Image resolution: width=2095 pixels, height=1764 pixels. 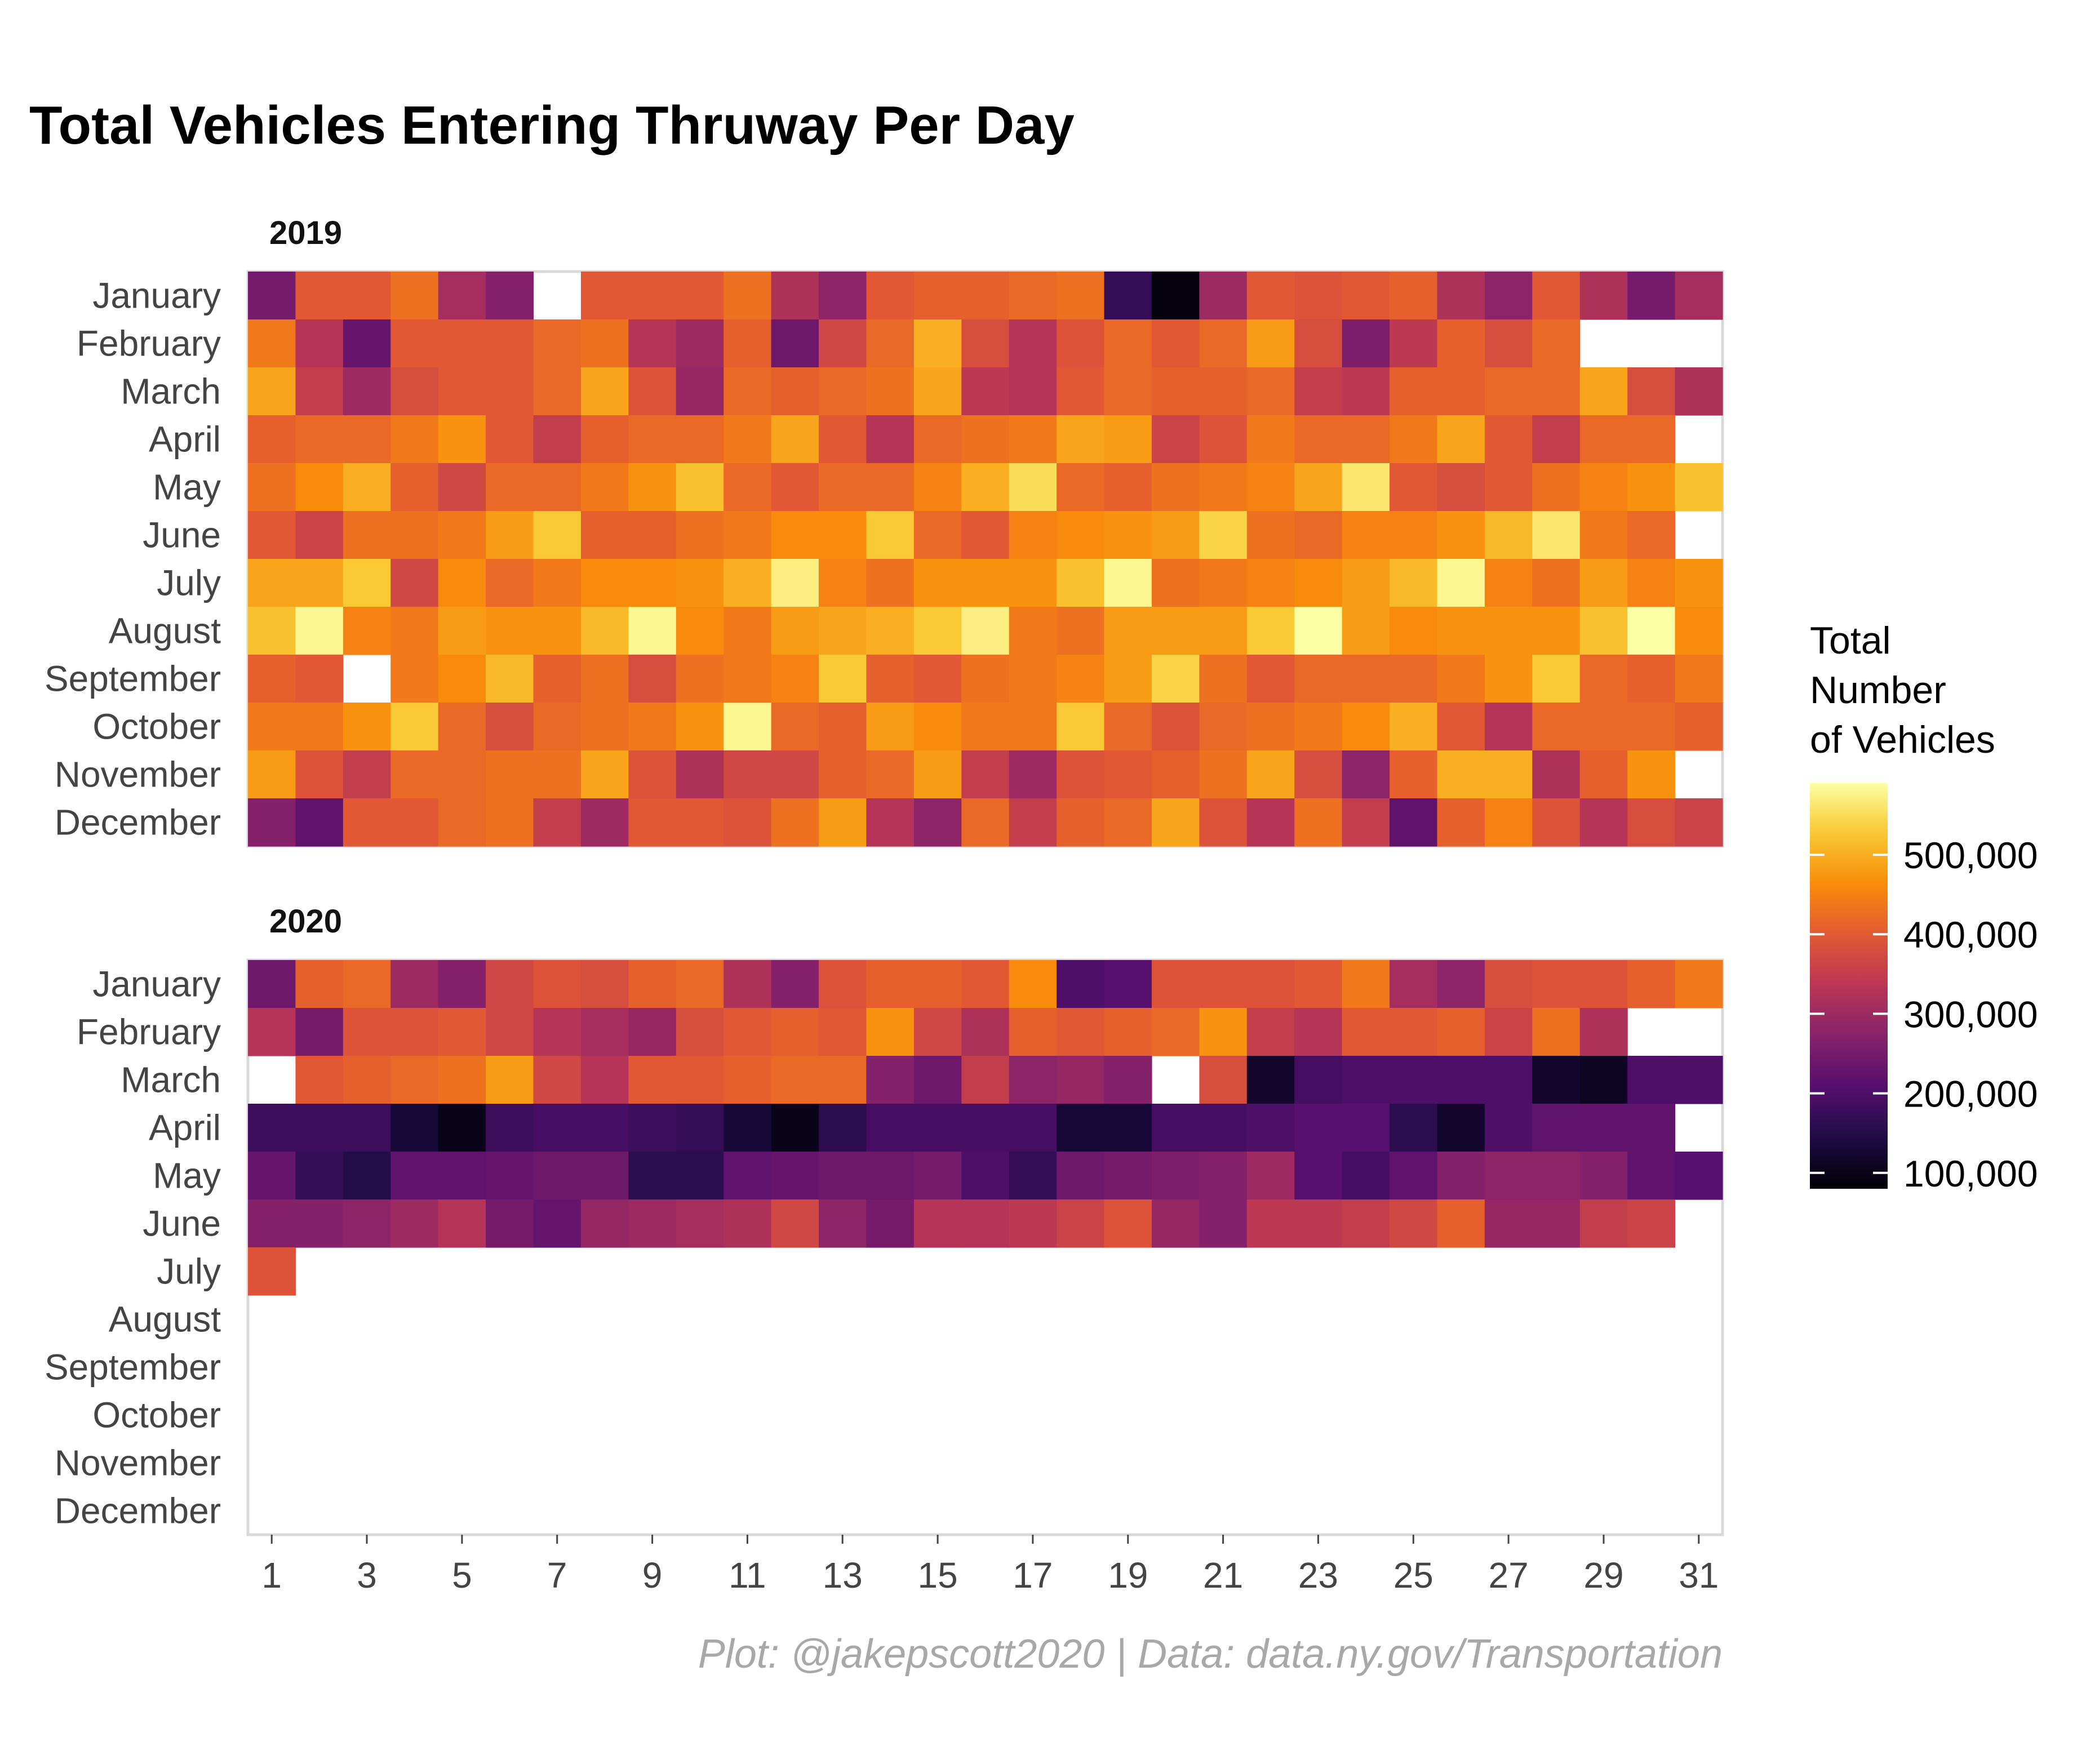 What do you see at coordinates (1223, 1575) in the screenshot?
I see `x-tick-label: 21` at bounding box center [1223, 1575].